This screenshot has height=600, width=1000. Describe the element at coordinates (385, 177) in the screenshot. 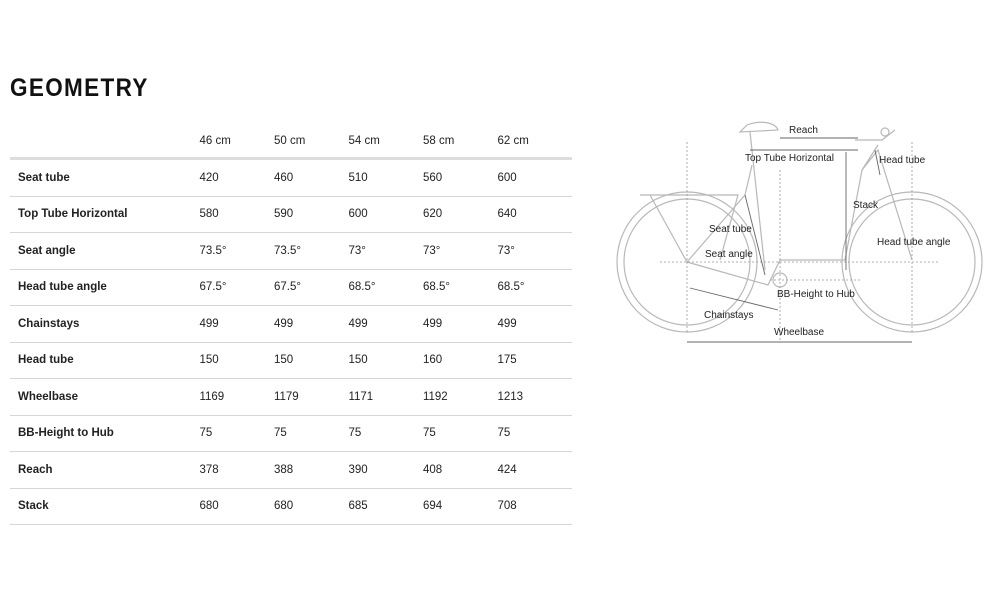

I see `cell-value: 510` at that location.